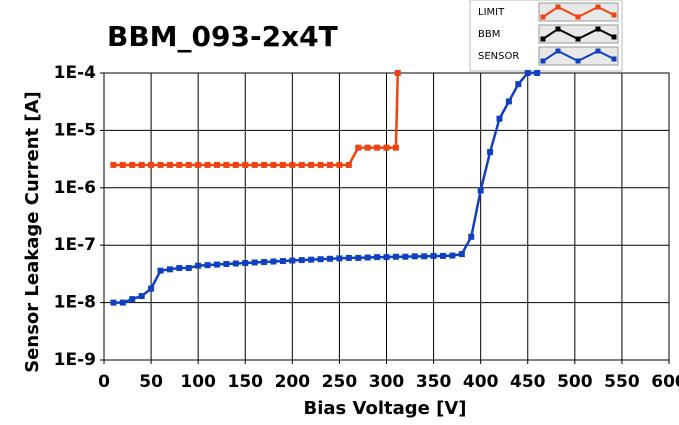 This screenshot has width=679, height=425. I want to click on legend-label: BBM, so click(489, 34).